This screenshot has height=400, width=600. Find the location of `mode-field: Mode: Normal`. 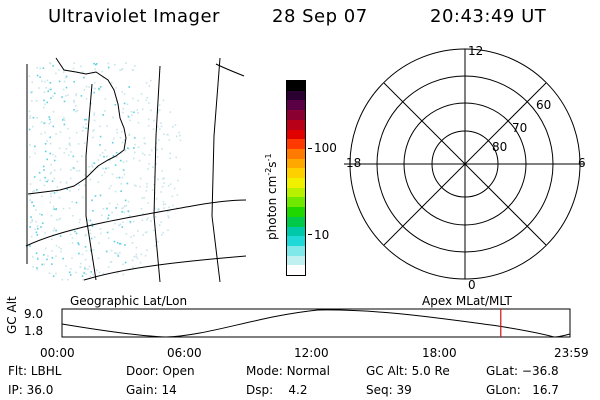

mode-field: Mode: Normal is located at coordinates (288, 371).